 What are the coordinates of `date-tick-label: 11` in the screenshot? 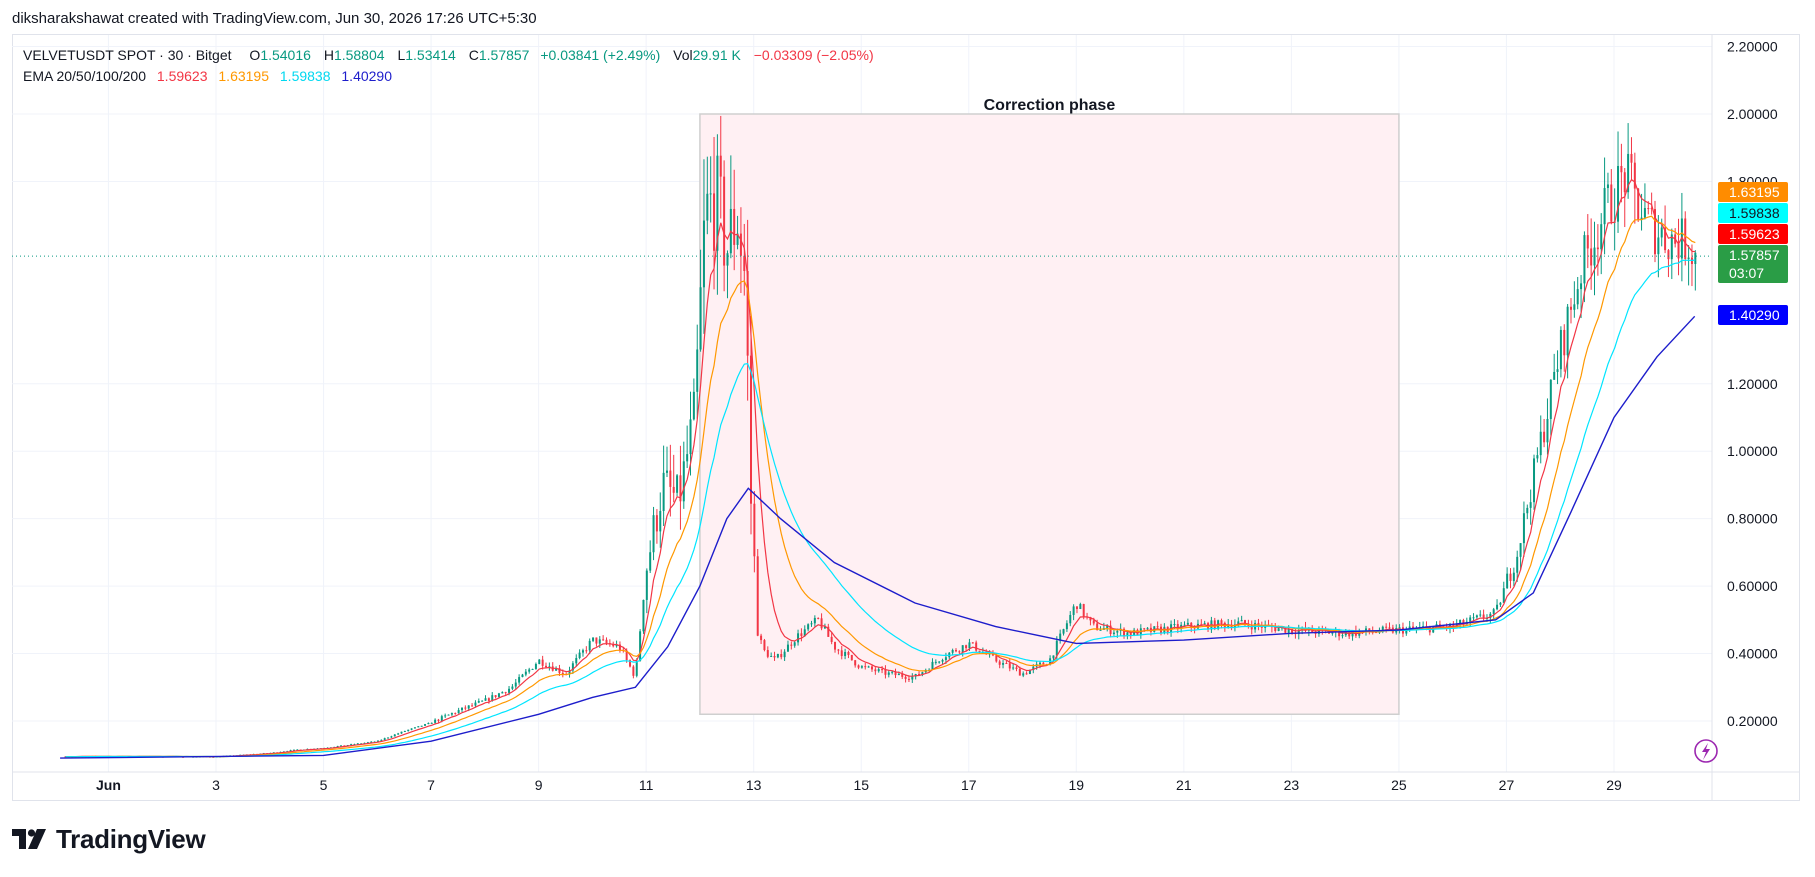 It's located at (646, 785).